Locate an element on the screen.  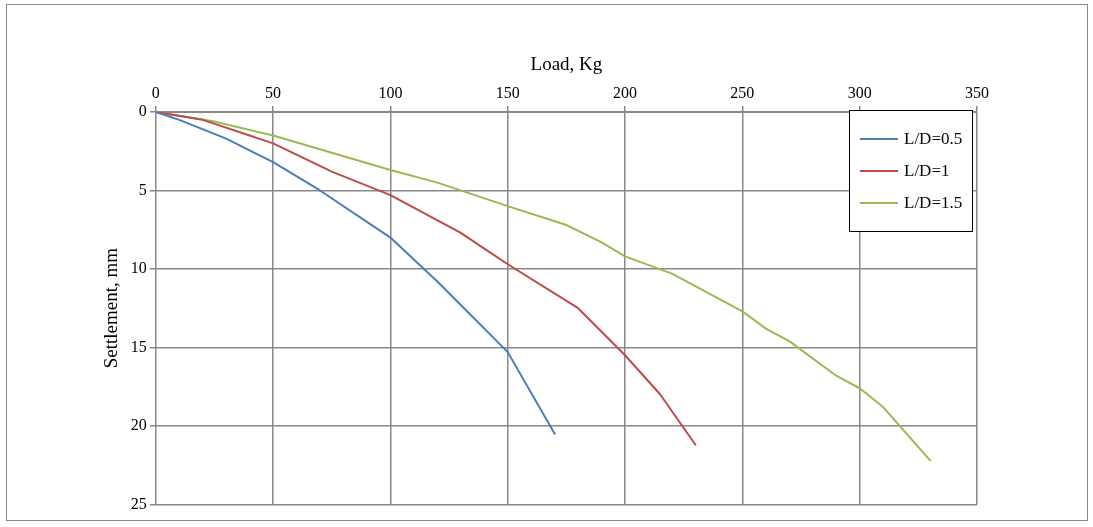
x-tick-label: 200 is located at coordinates (625, 92).